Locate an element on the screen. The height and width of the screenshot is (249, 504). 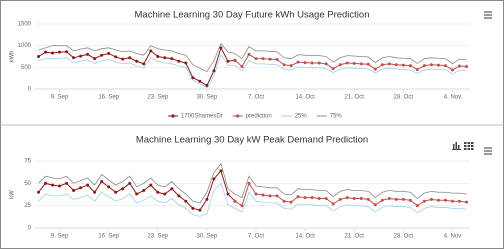
x-tick-label: 4. Nov is located at coordinates (452, 237).